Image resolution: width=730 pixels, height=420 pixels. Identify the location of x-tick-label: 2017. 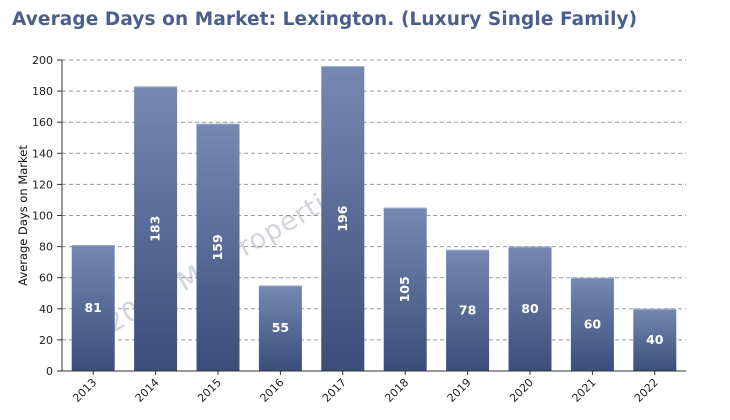
(334, 390).